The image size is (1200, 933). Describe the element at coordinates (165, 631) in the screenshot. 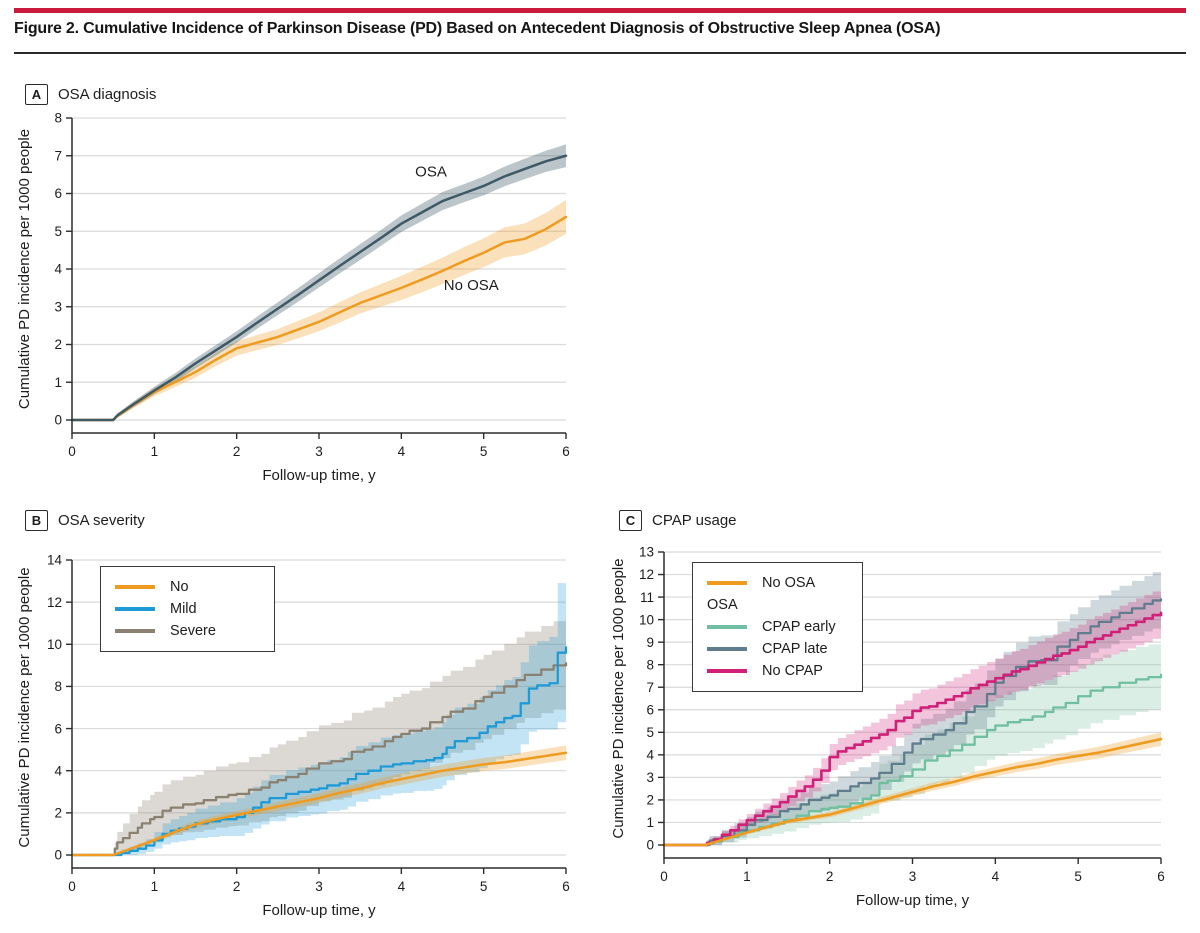

I see `legend-item-severe: Severe` at that location.